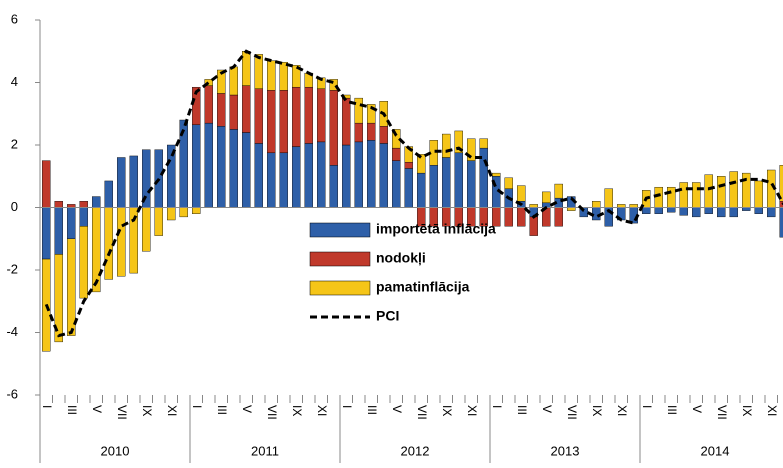 This screenshot has width=783, height=468. Describe the element at coordinates (340, 288) in the screenshot. I see `legend-swatch` at that location.